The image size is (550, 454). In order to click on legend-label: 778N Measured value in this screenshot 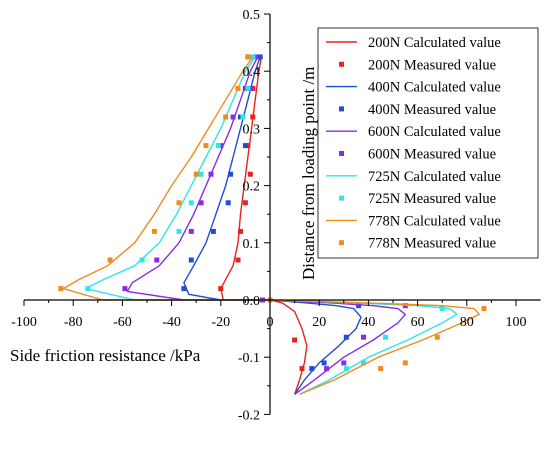, I will do `click(432, 244)`.